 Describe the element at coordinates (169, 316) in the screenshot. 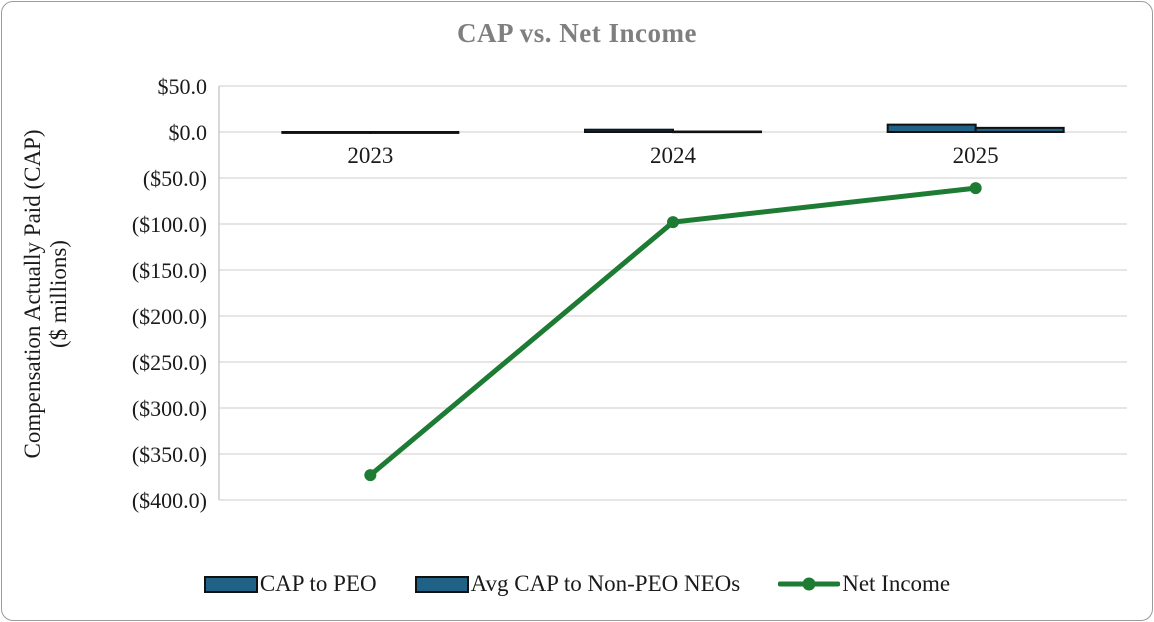

I see `y-tick-label: ($200.0)` at that location.